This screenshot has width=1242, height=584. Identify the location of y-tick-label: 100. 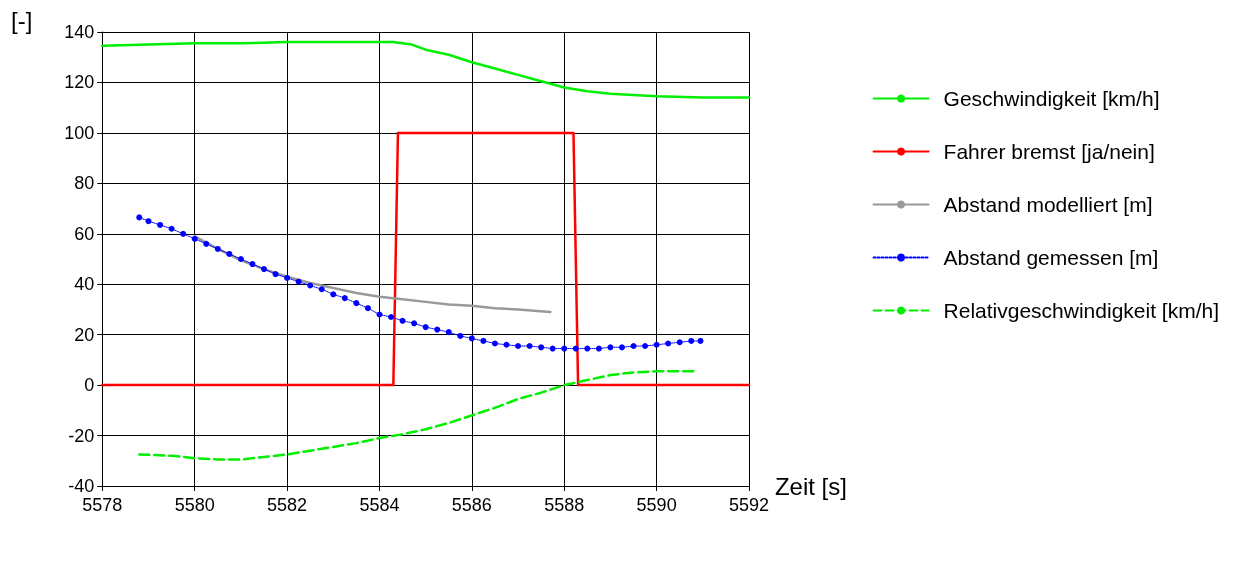
(79, 132).